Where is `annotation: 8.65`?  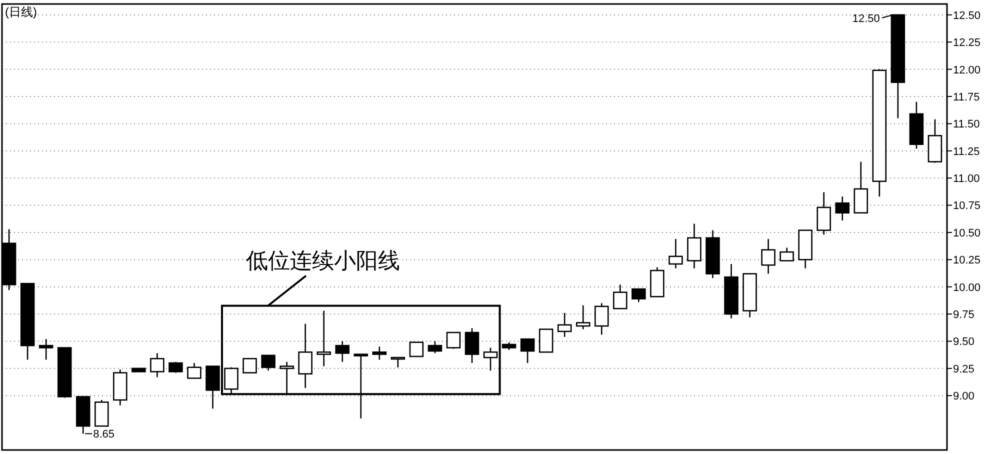 annotation: 8.65 is located at coordinates (104, 434).